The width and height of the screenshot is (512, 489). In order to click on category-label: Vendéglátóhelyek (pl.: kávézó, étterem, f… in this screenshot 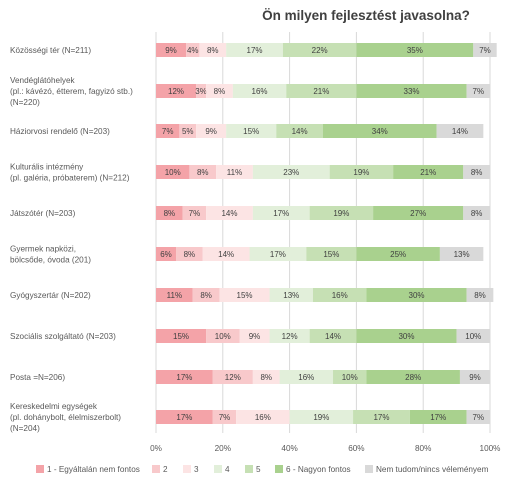, I will do `click(71, 91)`.